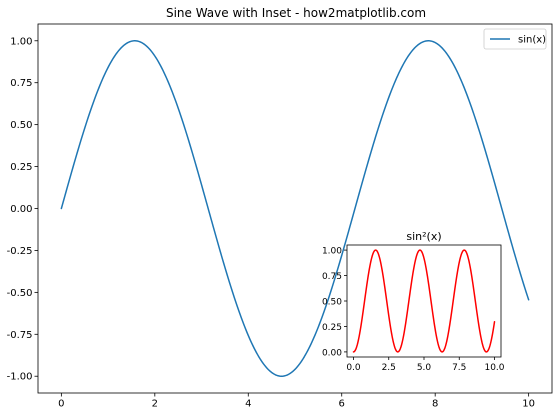 This screenshot has width=560, height=420. What do you see at coordinates (353, 368) in the screenshot?
I see `inset-x-tick-label: 0.0` at bounding box center [353, 368].